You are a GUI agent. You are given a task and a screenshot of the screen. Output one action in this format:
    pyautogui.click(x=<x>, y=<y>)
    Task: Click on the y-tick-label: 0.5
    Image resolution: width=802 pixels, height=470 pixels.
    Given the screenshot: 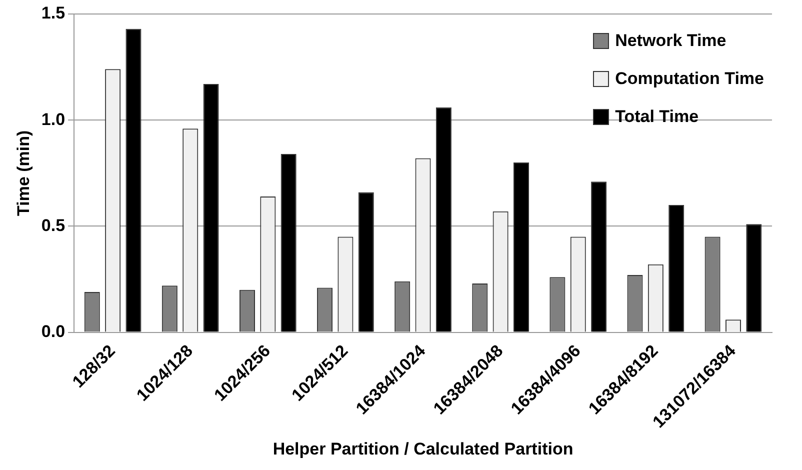 What is the action you would take?
    pyautogui.click(x=53, y=225)
    